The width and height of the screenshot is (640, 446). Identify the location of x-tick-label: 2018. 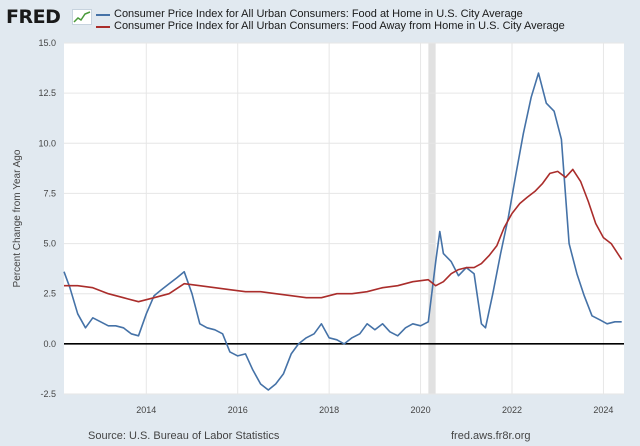
(329, 410).